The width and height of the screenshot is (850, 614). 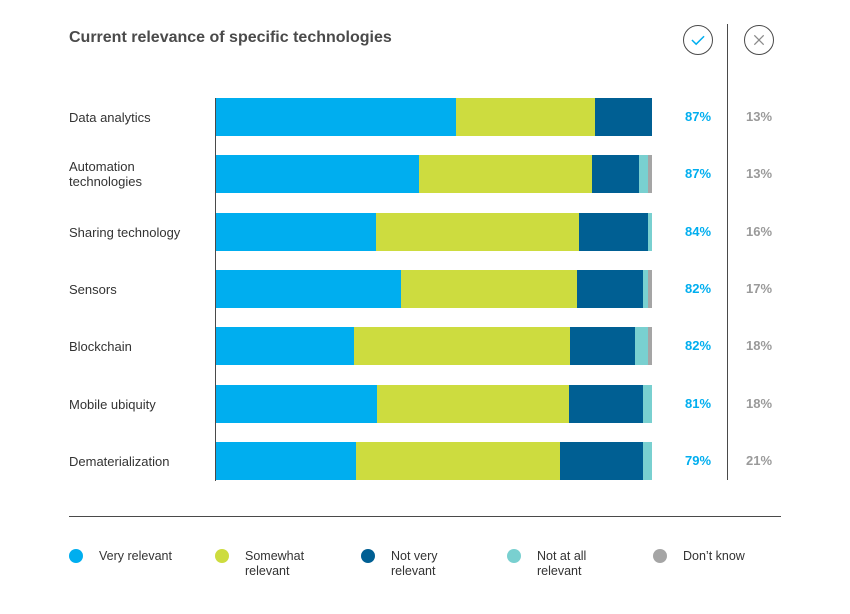 I want to click on column-divider, so click(x=727, y=252).